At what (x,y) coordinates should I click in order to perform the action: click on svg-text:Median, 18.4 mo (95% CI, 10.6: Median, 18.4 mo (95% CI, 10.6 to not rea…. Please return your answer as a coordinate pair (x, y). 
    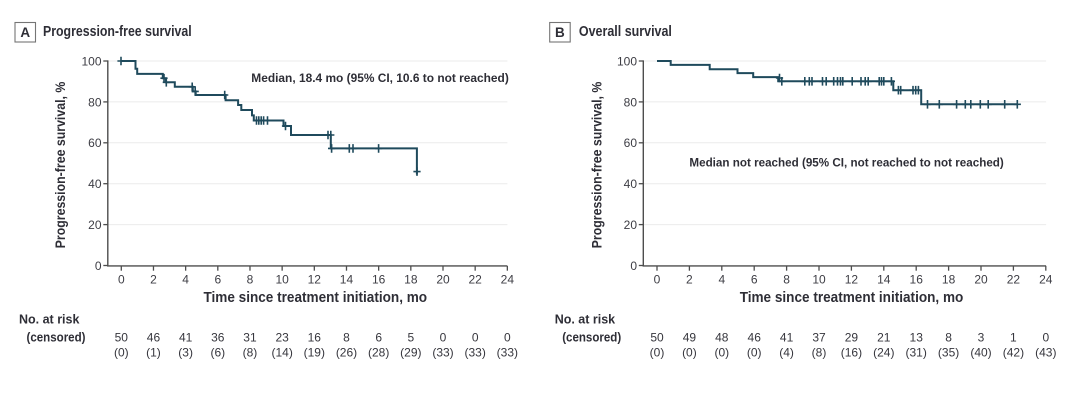
    Looking at the image, I should click on (380, 78).